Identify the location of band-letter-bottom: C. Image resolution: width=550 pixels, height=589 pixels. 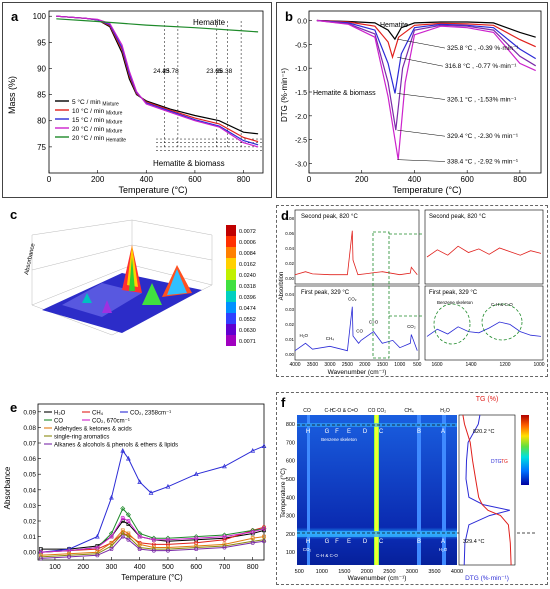
(381, 542).